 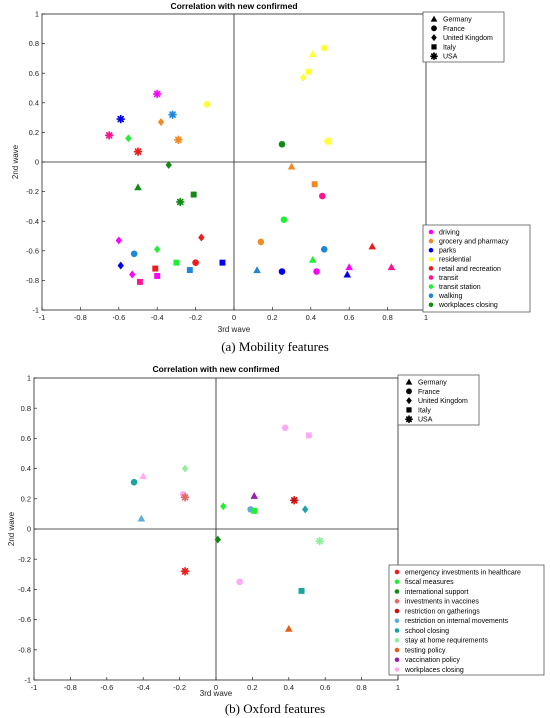 What do you see at coordinates (429, 582) in the screenshot?
I see `color-legend-label: fiscal measures` at bounding box center [429, 582].